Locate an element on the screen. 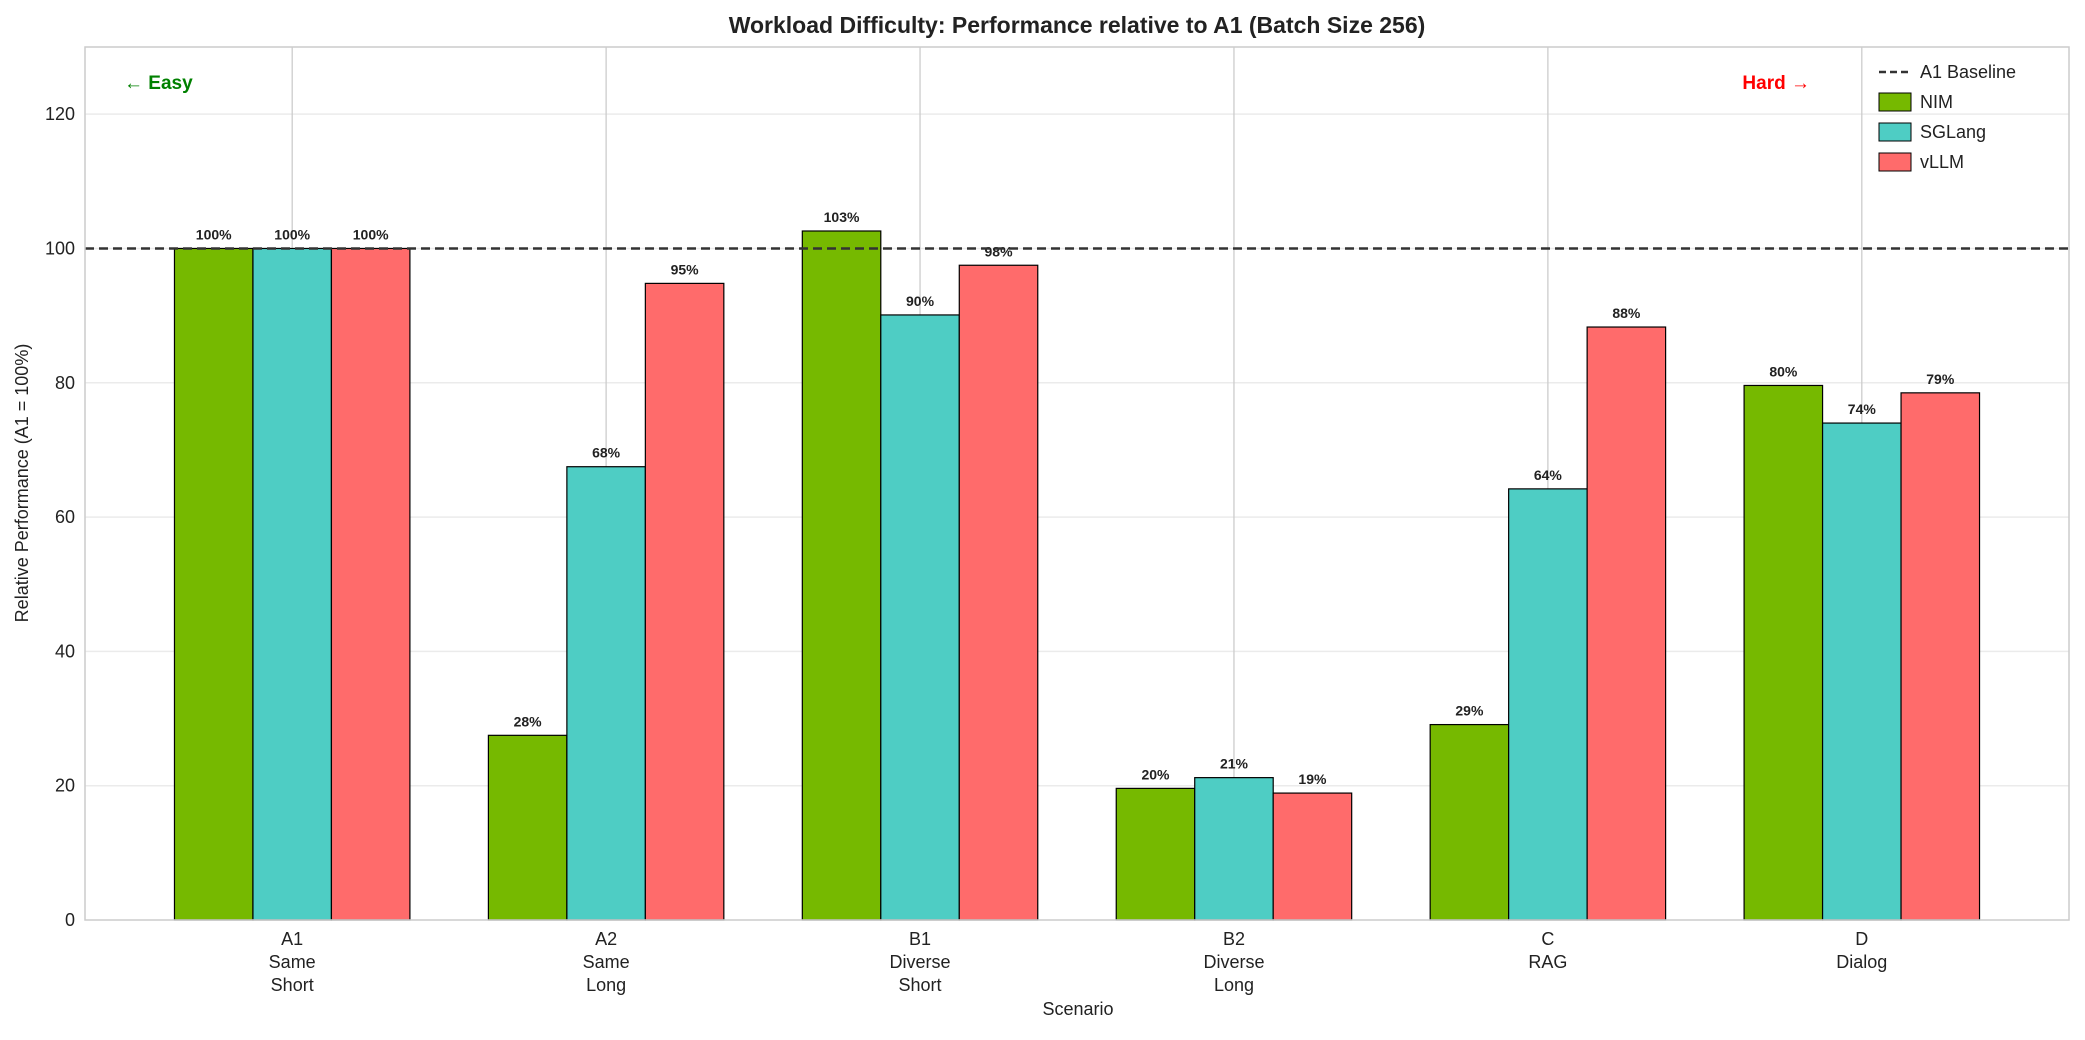  legend-label-nim: NIM is located at coordinates (1936, 102).